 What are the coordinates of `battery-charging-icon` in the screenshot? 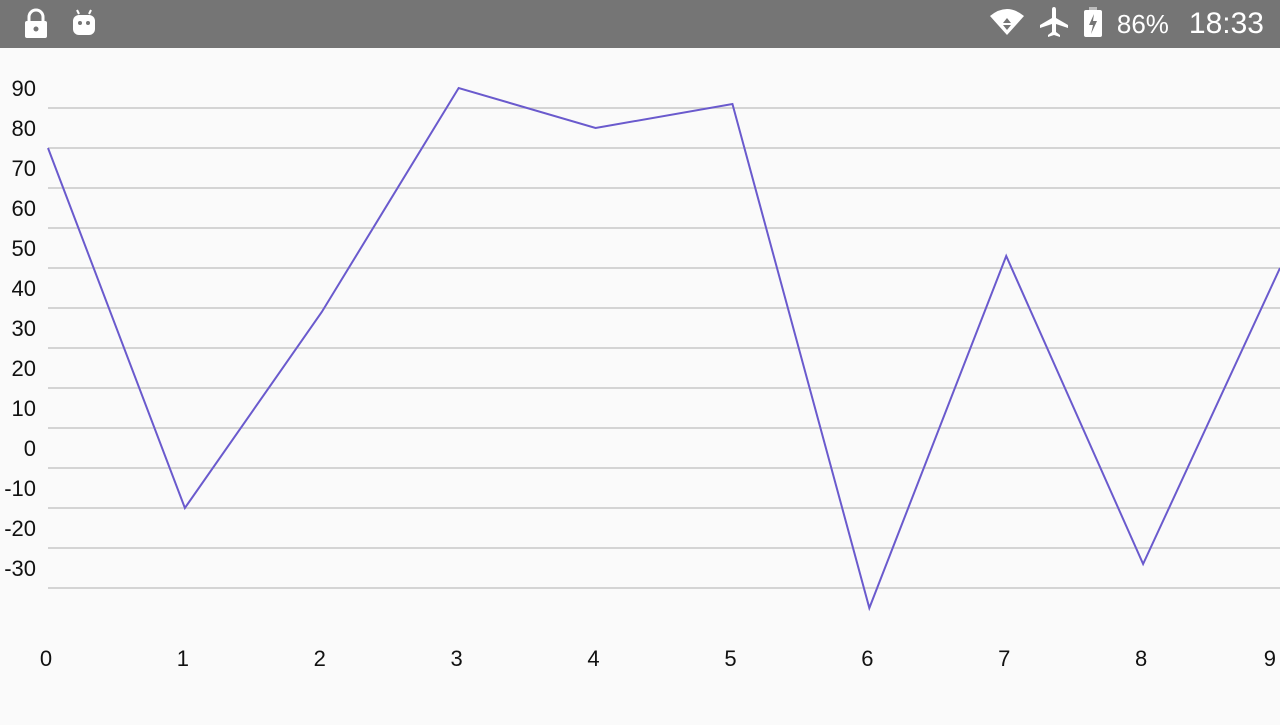 It's located at (1093, 24).